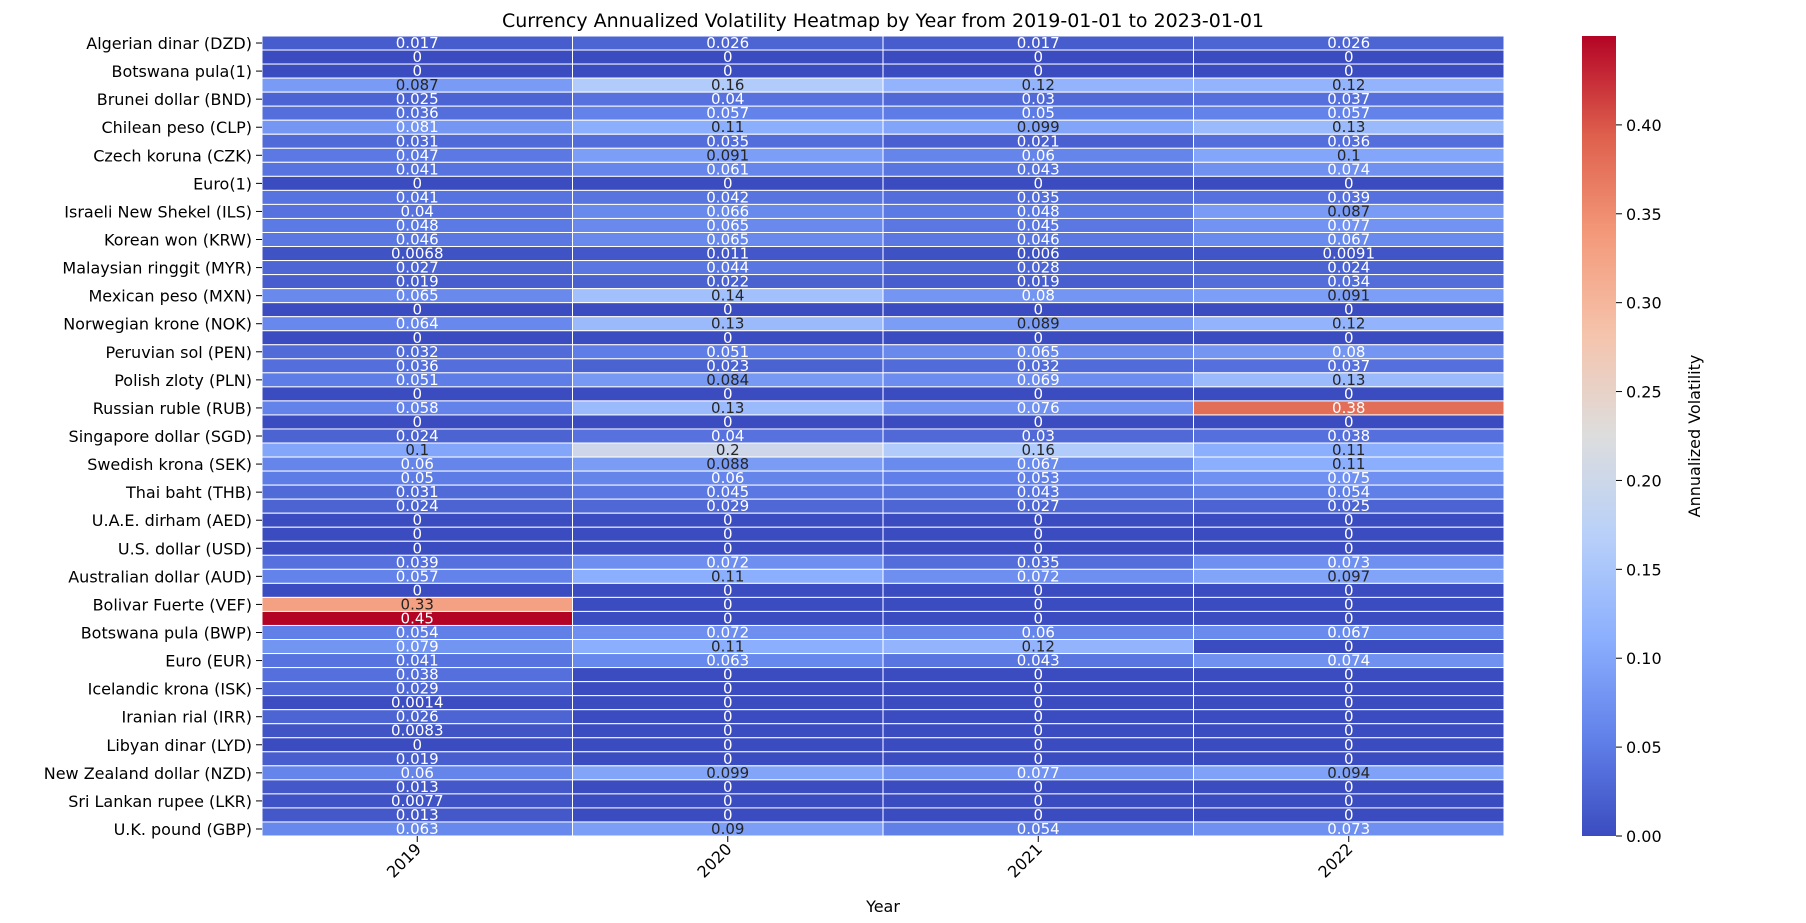 The height and width of the screenshot is (923, 1806). Describe the element at coordinates (727, 661) in the screenshot. I see `cell-value-label: 0.063` at that location.